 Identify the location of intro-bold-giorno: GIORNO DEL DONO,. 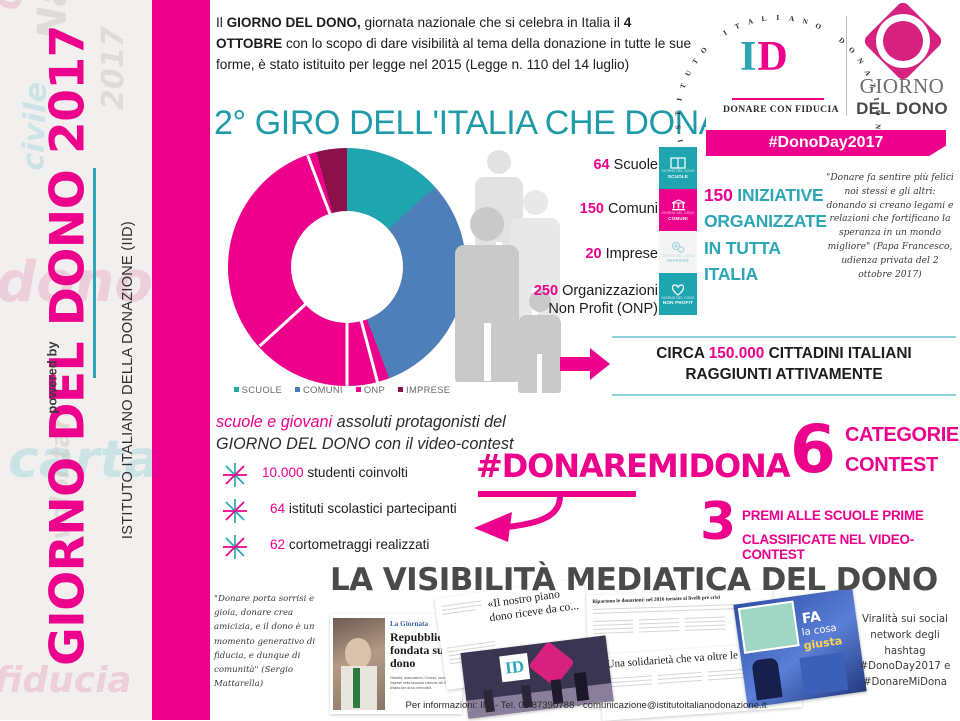
(293, 22).